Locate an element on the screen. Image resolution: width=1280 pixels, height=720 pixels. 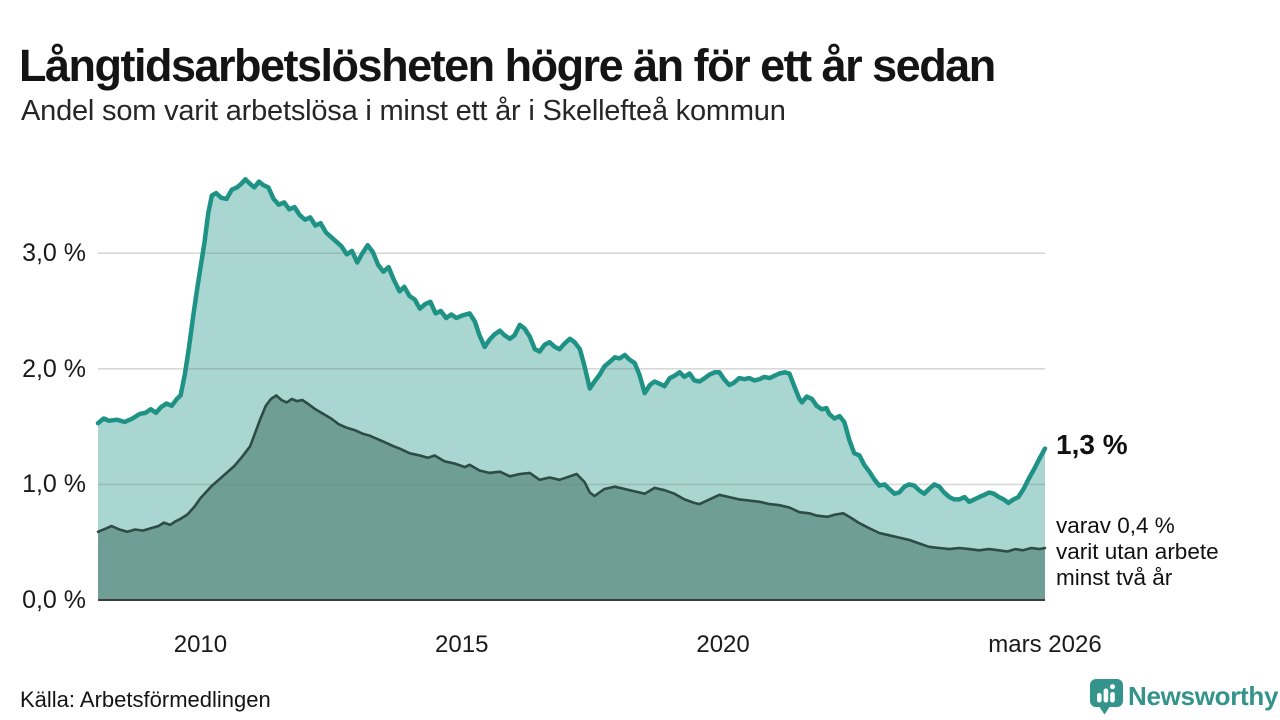
newsworthy-logo-text: Newsworthy is located at coordinates (1203, 696).